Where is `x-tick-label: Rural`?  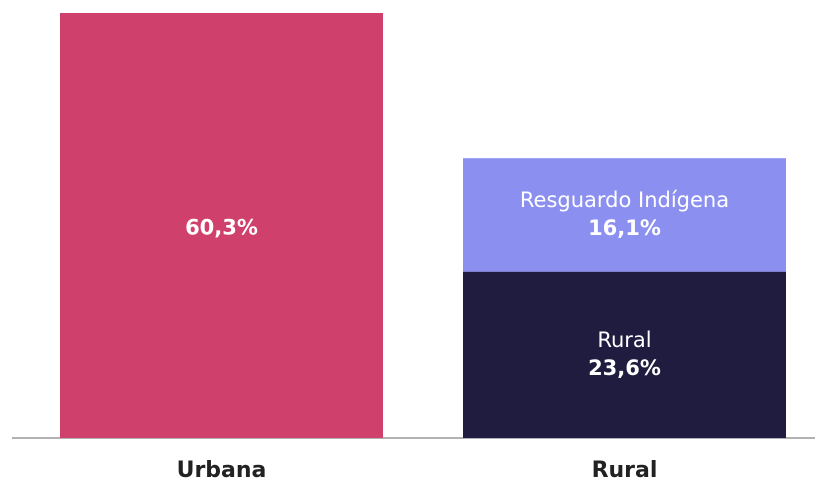 x-tick-label: Rural is located at coordinates (625, 470).